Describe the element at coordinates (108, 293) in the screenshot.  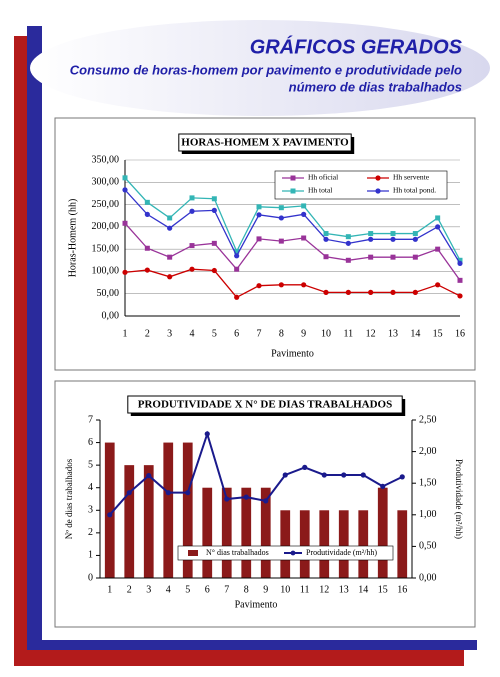
I see `y-tick-label: 50,00` at that location.